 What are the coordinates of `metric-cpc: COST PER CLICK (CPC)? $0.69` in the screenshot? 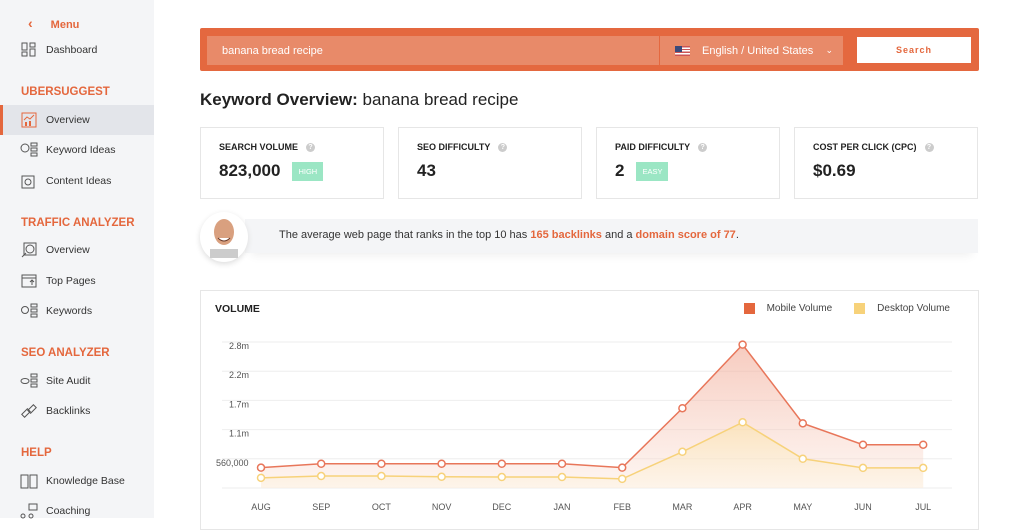 It's located at (886, 163).